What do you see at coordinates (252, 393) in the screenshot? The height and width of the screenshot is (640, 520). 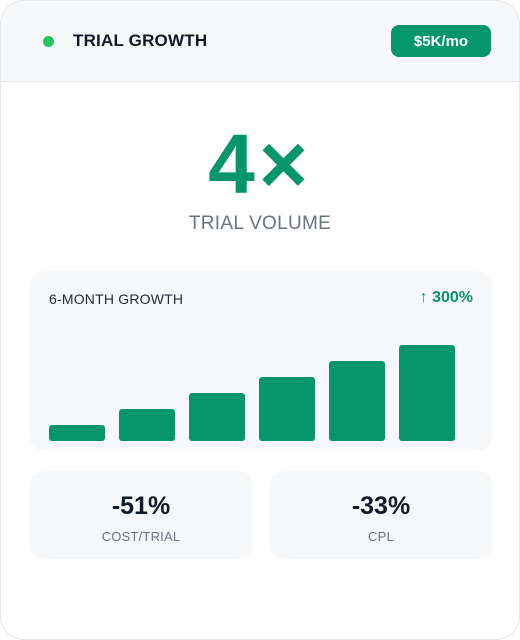 I see `growth-bar-chart` at bounding box center [252, 393].